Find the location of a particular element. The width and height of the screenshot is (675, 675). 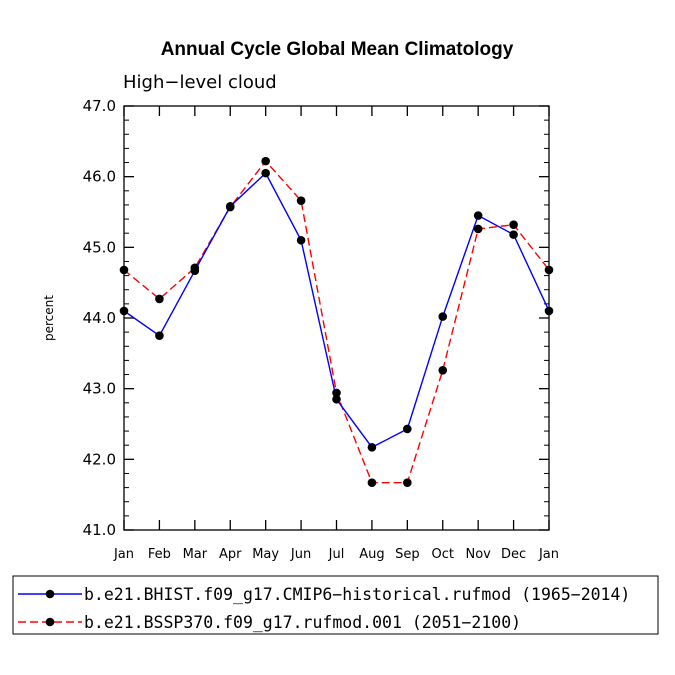

x-tick-label: Jun is located at coordinates (300, 554).